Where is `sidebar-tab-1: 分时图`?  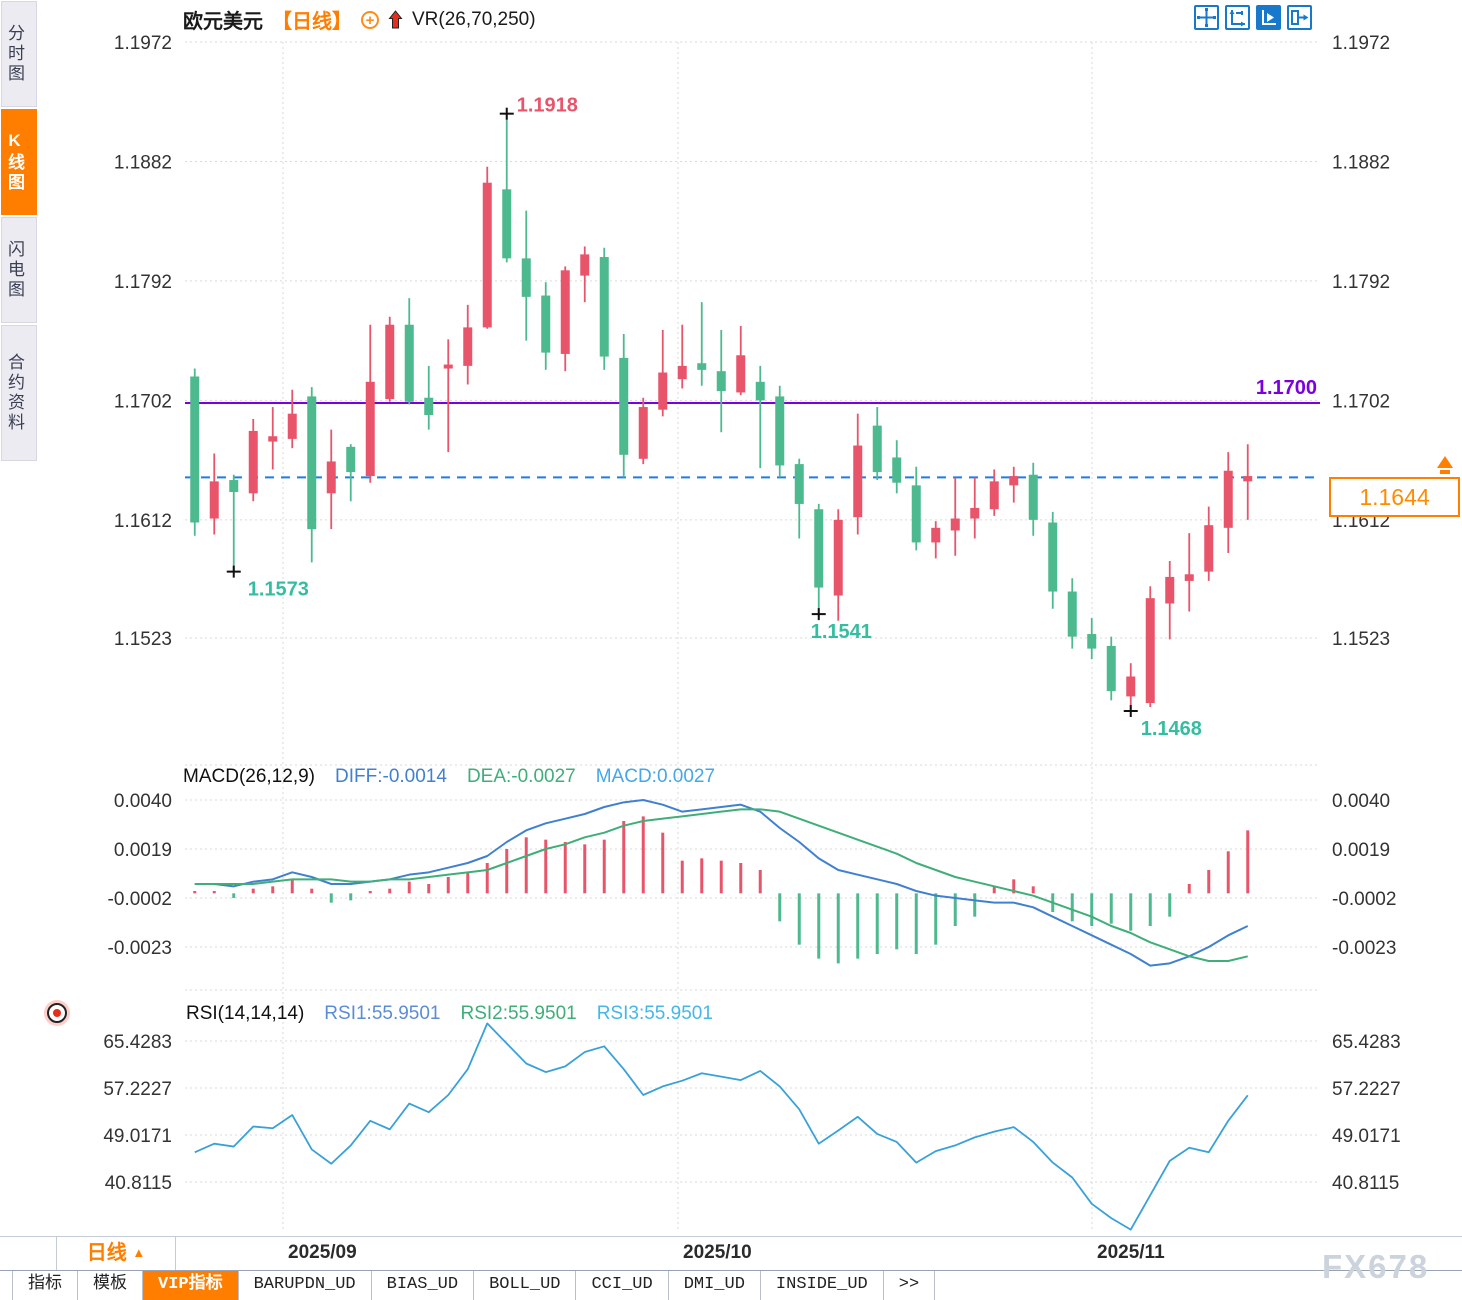
sidebar-tab-1: 分时图 is located at coordinates (19, 54).